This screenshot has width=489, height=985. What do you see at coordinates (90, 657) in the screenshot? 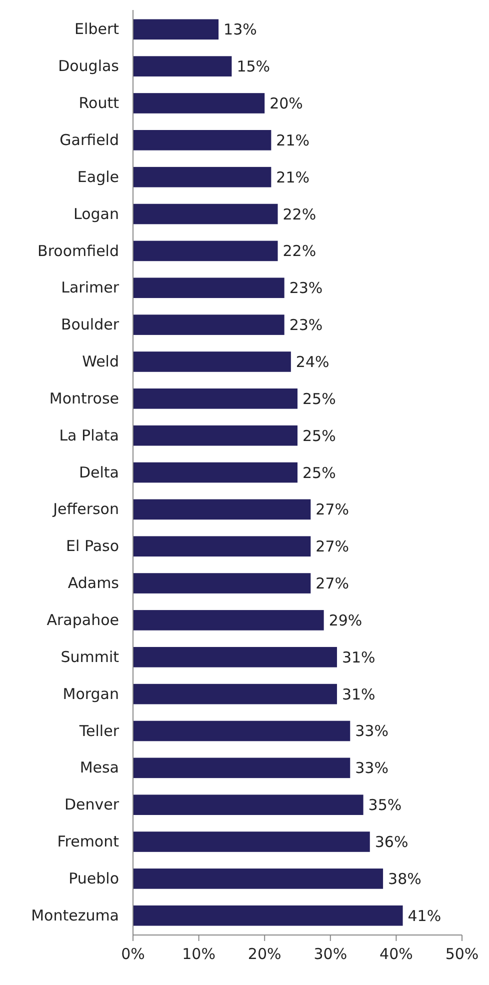
I see `y-tick-label: Summit` at bounding box center [90, 657].